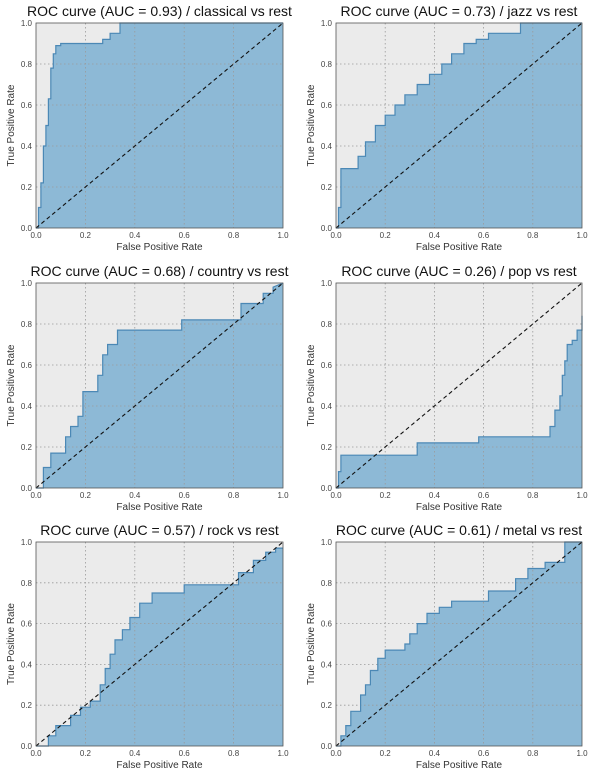  I want to click on panel-title: ROC curve (AUC = 0.57) / rock vs rest, so click(159, 530).